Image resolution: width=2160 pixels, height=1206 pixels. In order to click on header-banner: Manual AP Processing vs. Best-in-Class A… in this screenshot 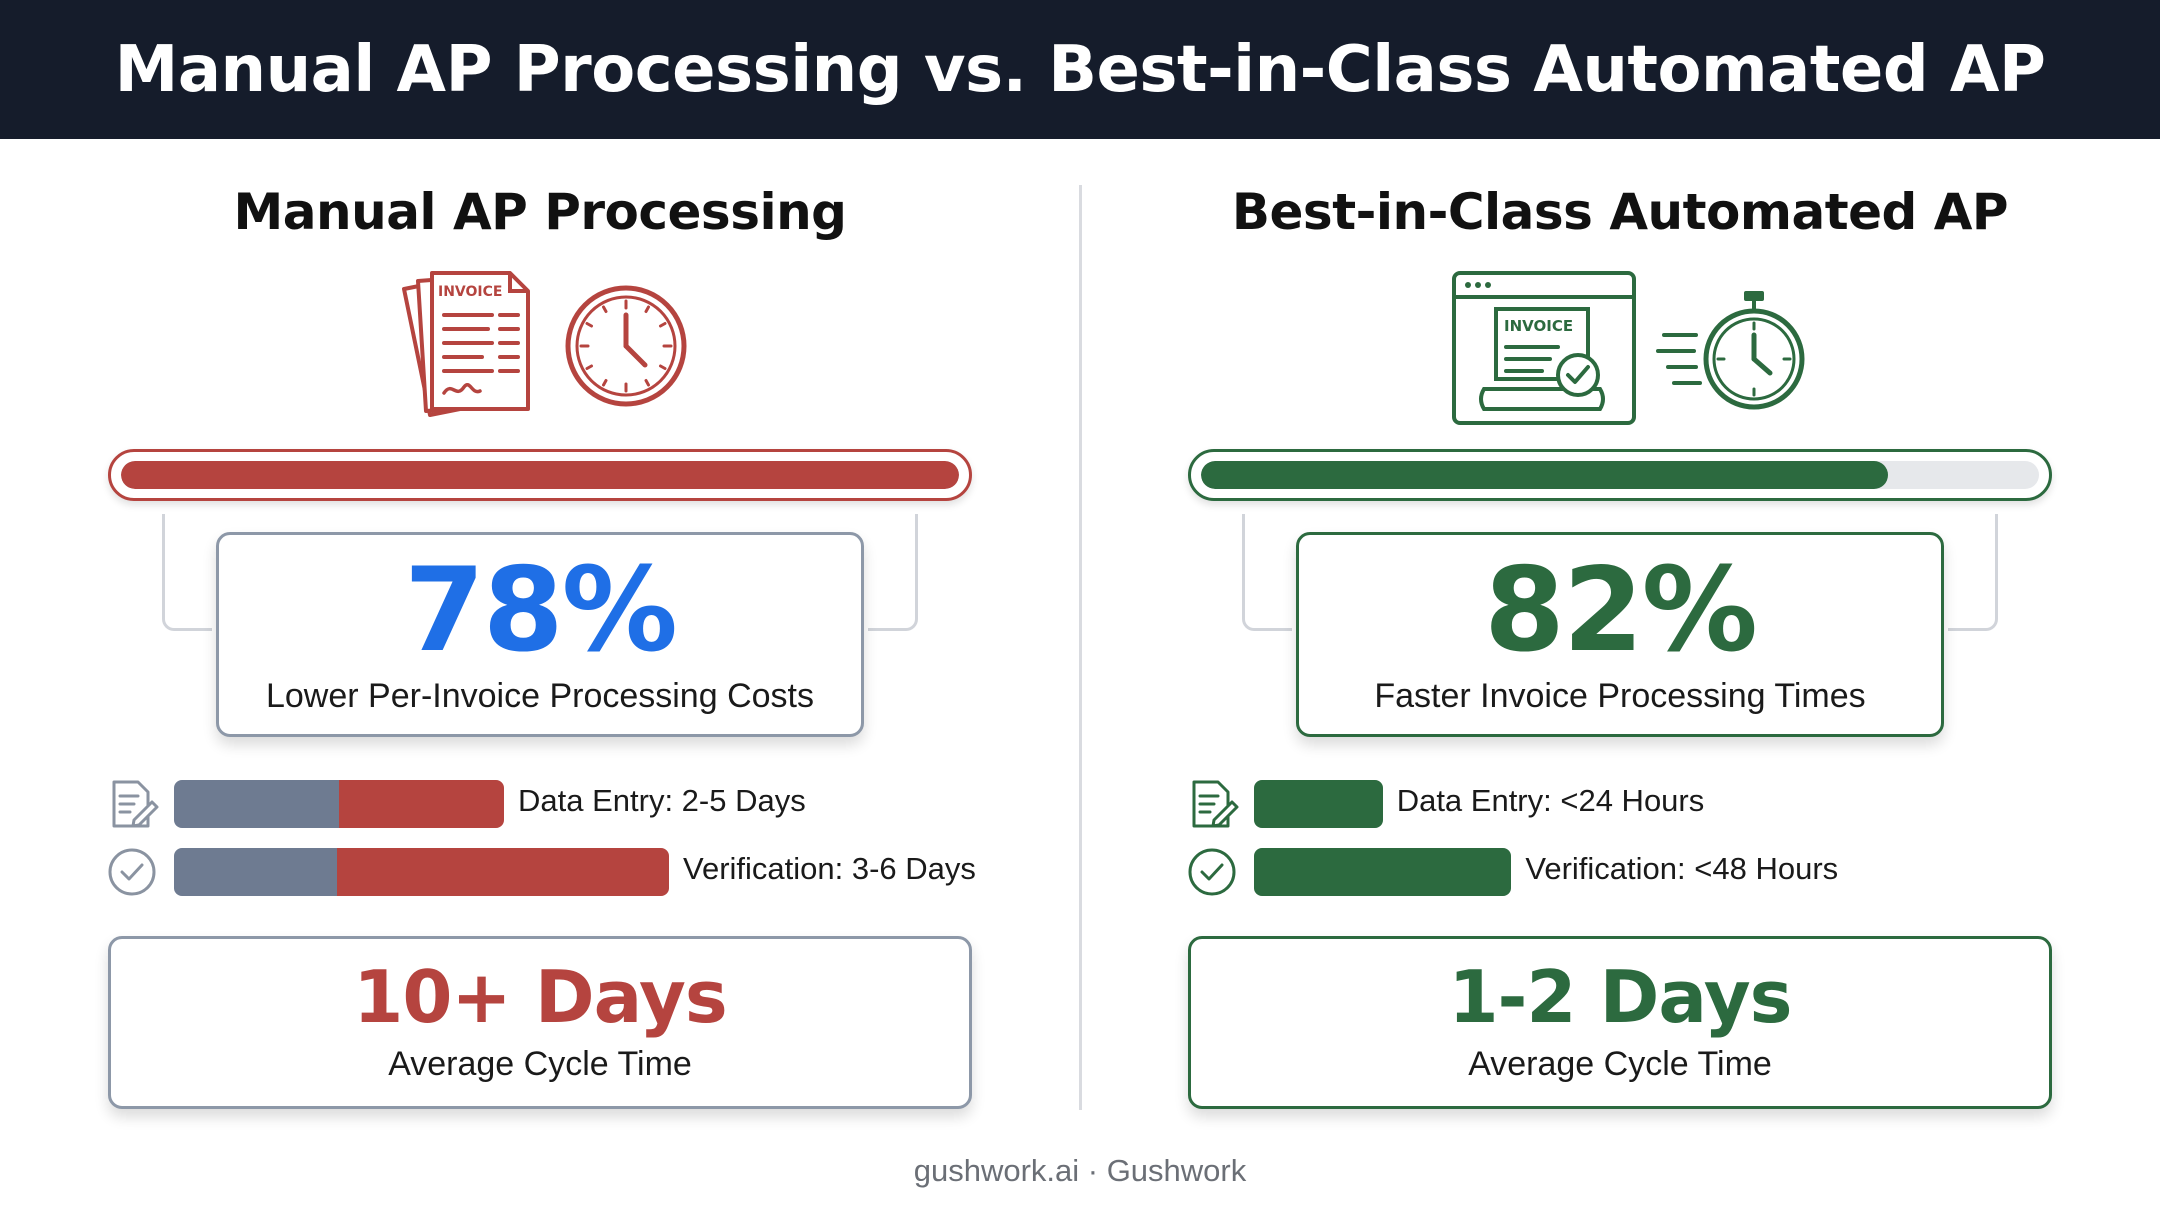, I will do `click(1080, 69)`.